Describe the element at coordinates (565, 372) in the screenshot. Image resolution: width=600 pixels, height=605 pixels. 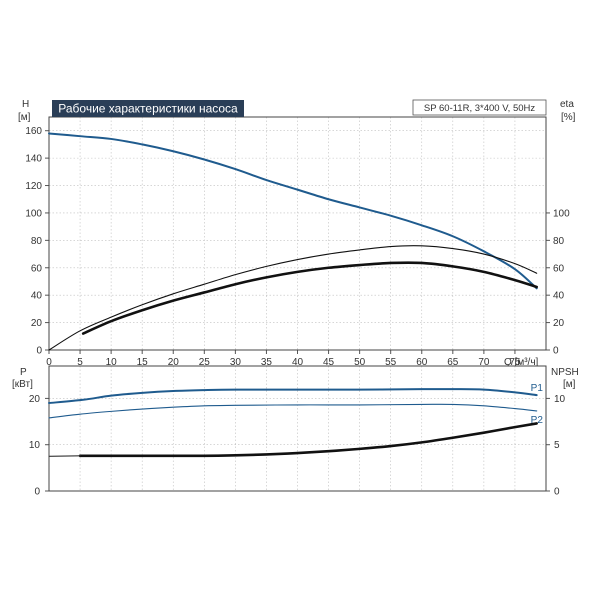
I see `bottom-y-right-axis-label: NPSH` at that location.